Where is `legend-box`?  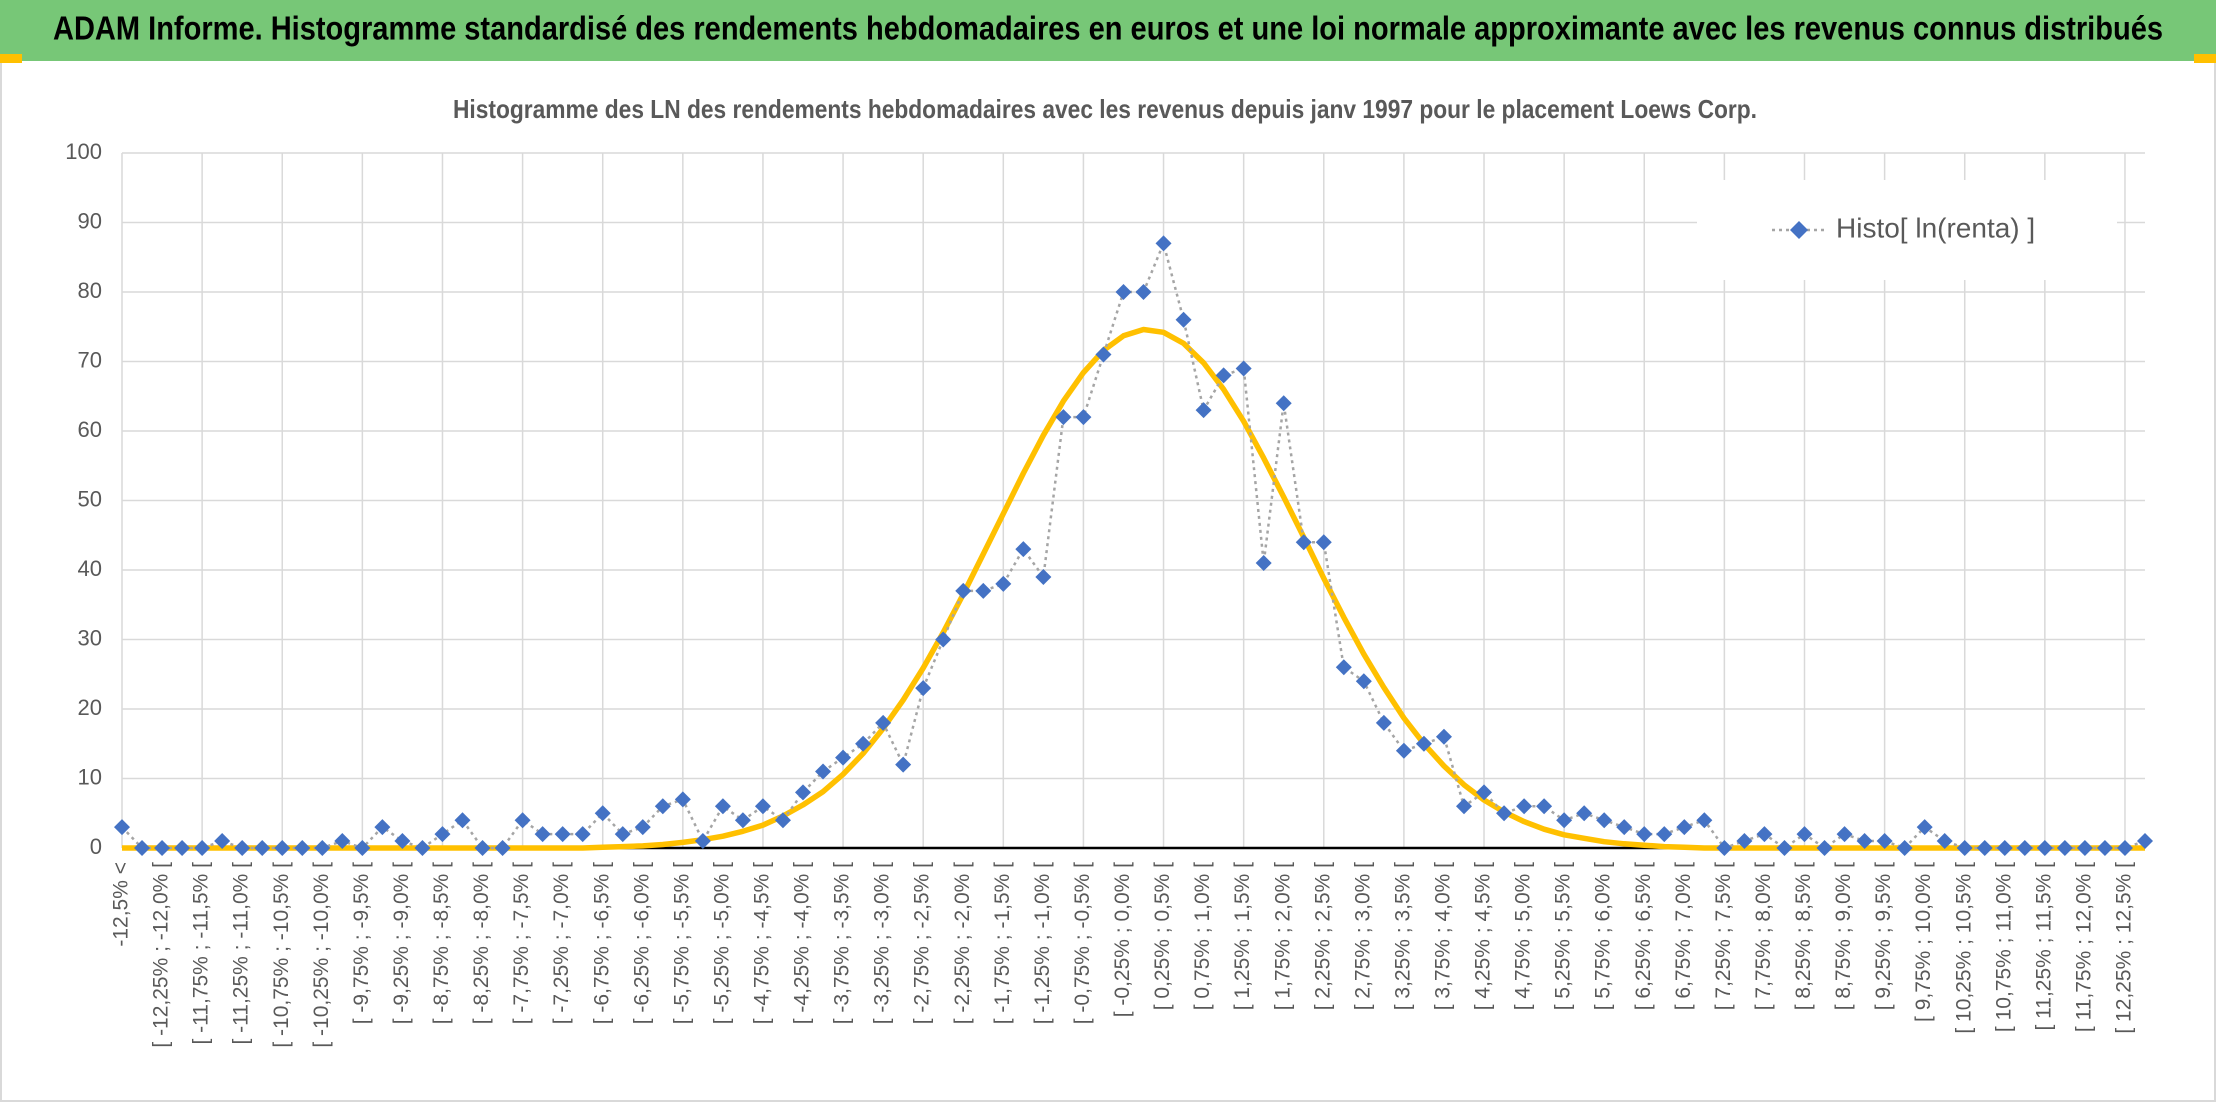 legend-box is located at coordinates (1907, 230).